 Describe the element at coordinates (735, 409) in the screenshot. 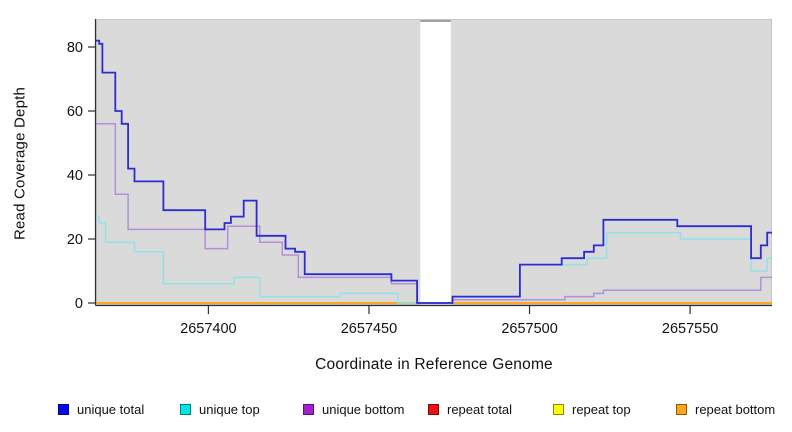

I see `legend-label: repeat bottom` at that location.